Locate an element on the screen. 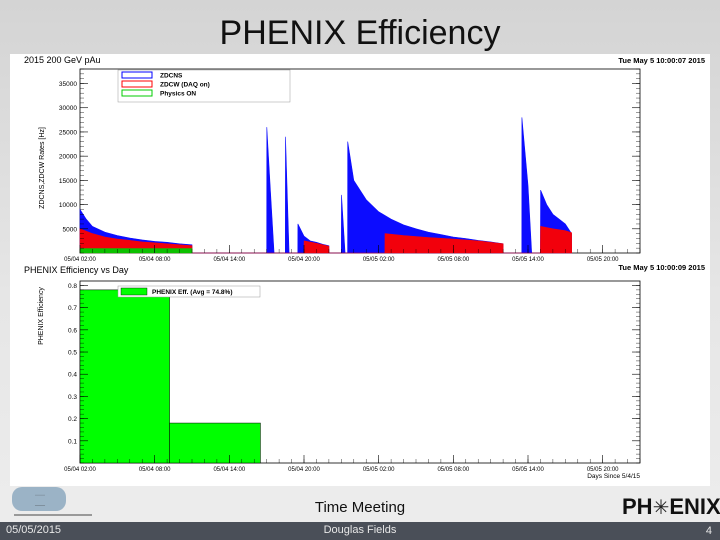 The image size is (720, 540). top-ytick-label: 25000 is located at coordinates (68, 132).